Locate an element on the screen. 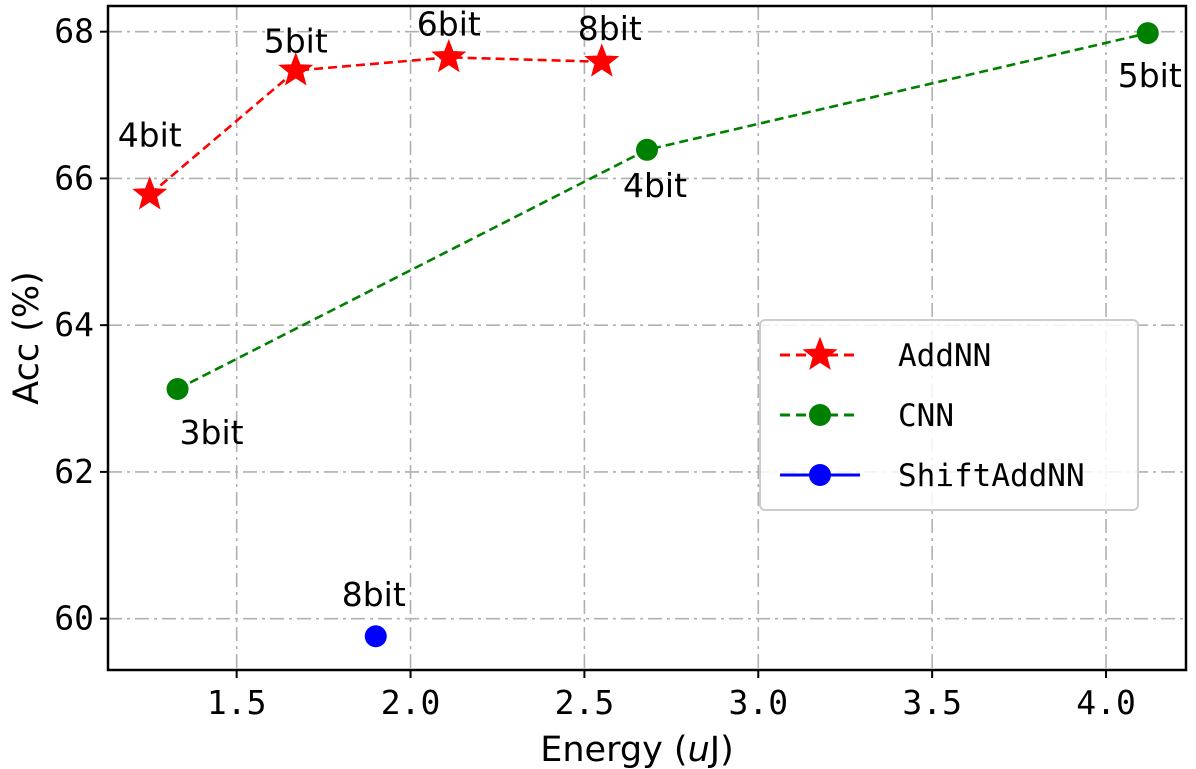 This screenshot has width=1196, height=769. legend-box is located at coordinates (949, 415).